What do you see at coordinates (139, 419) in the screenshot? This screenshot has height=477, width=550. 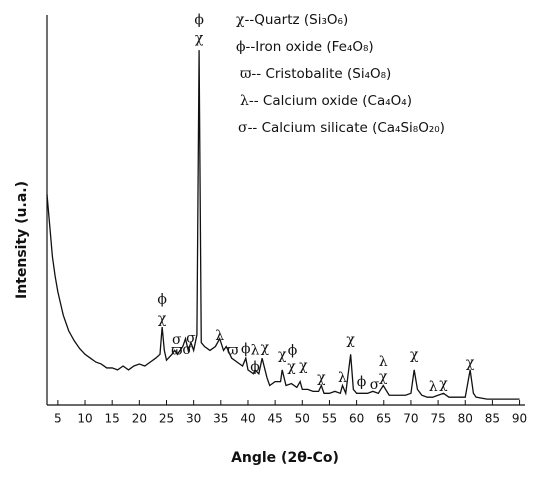 I see `x-tick-label: 20` at bounding box center [139, 419].